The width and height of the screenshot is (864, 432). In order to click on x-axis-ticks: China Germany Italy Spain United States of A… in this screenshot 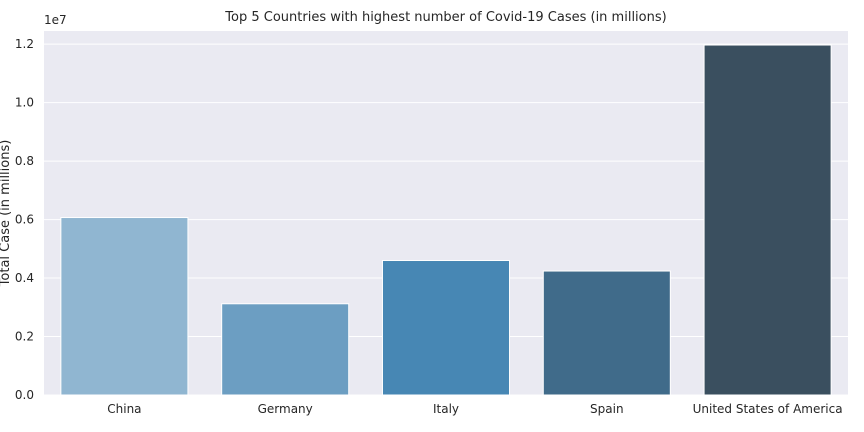, I will do `click(474, 409)`.